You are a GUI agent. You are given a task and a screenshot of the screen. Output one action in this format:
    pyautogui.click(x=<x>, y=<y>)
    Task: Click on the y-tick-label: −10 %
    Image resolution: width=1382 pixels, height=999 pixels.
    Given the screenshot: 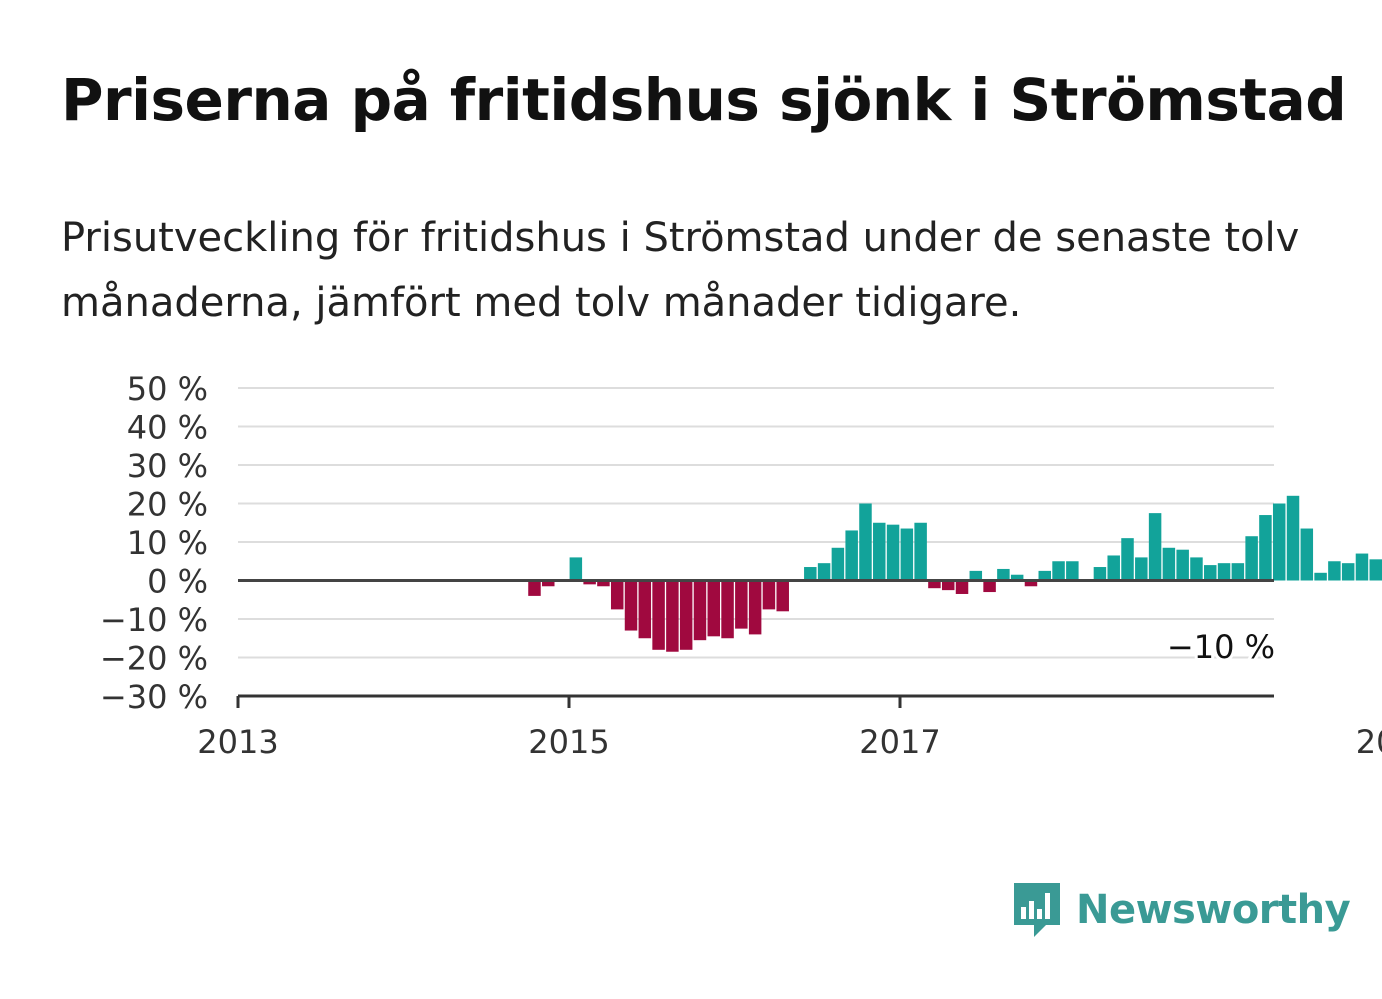 What is the action you would take?
    pyautogui.click(x=154, y=620)
    